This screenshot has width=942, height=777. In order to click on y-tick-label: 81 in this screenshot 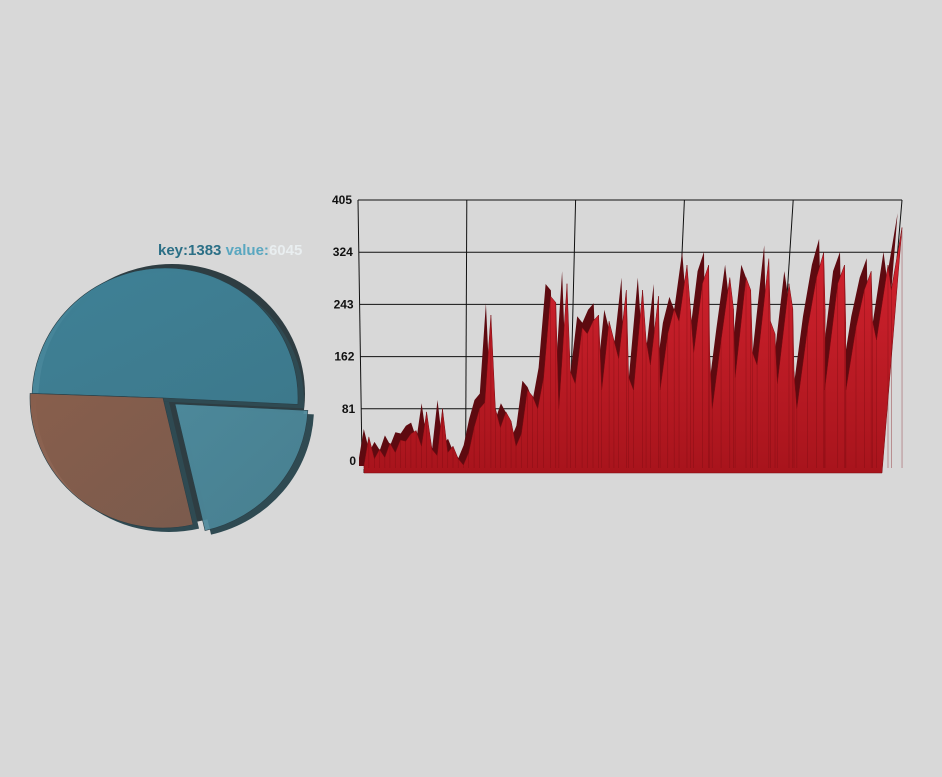, I will do `click(349, 409)`.